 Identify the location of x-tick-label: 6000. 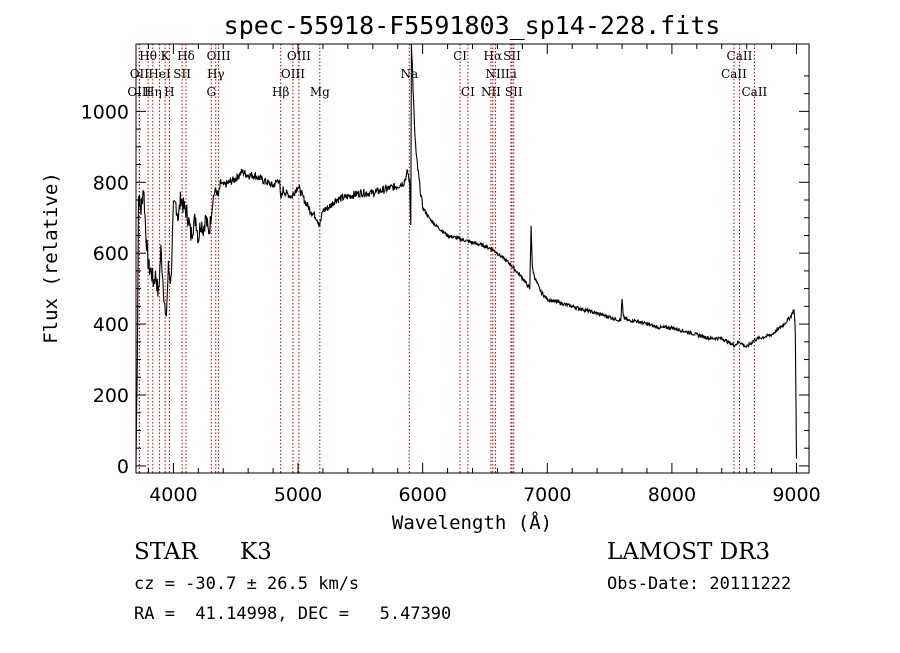
(422, 495).